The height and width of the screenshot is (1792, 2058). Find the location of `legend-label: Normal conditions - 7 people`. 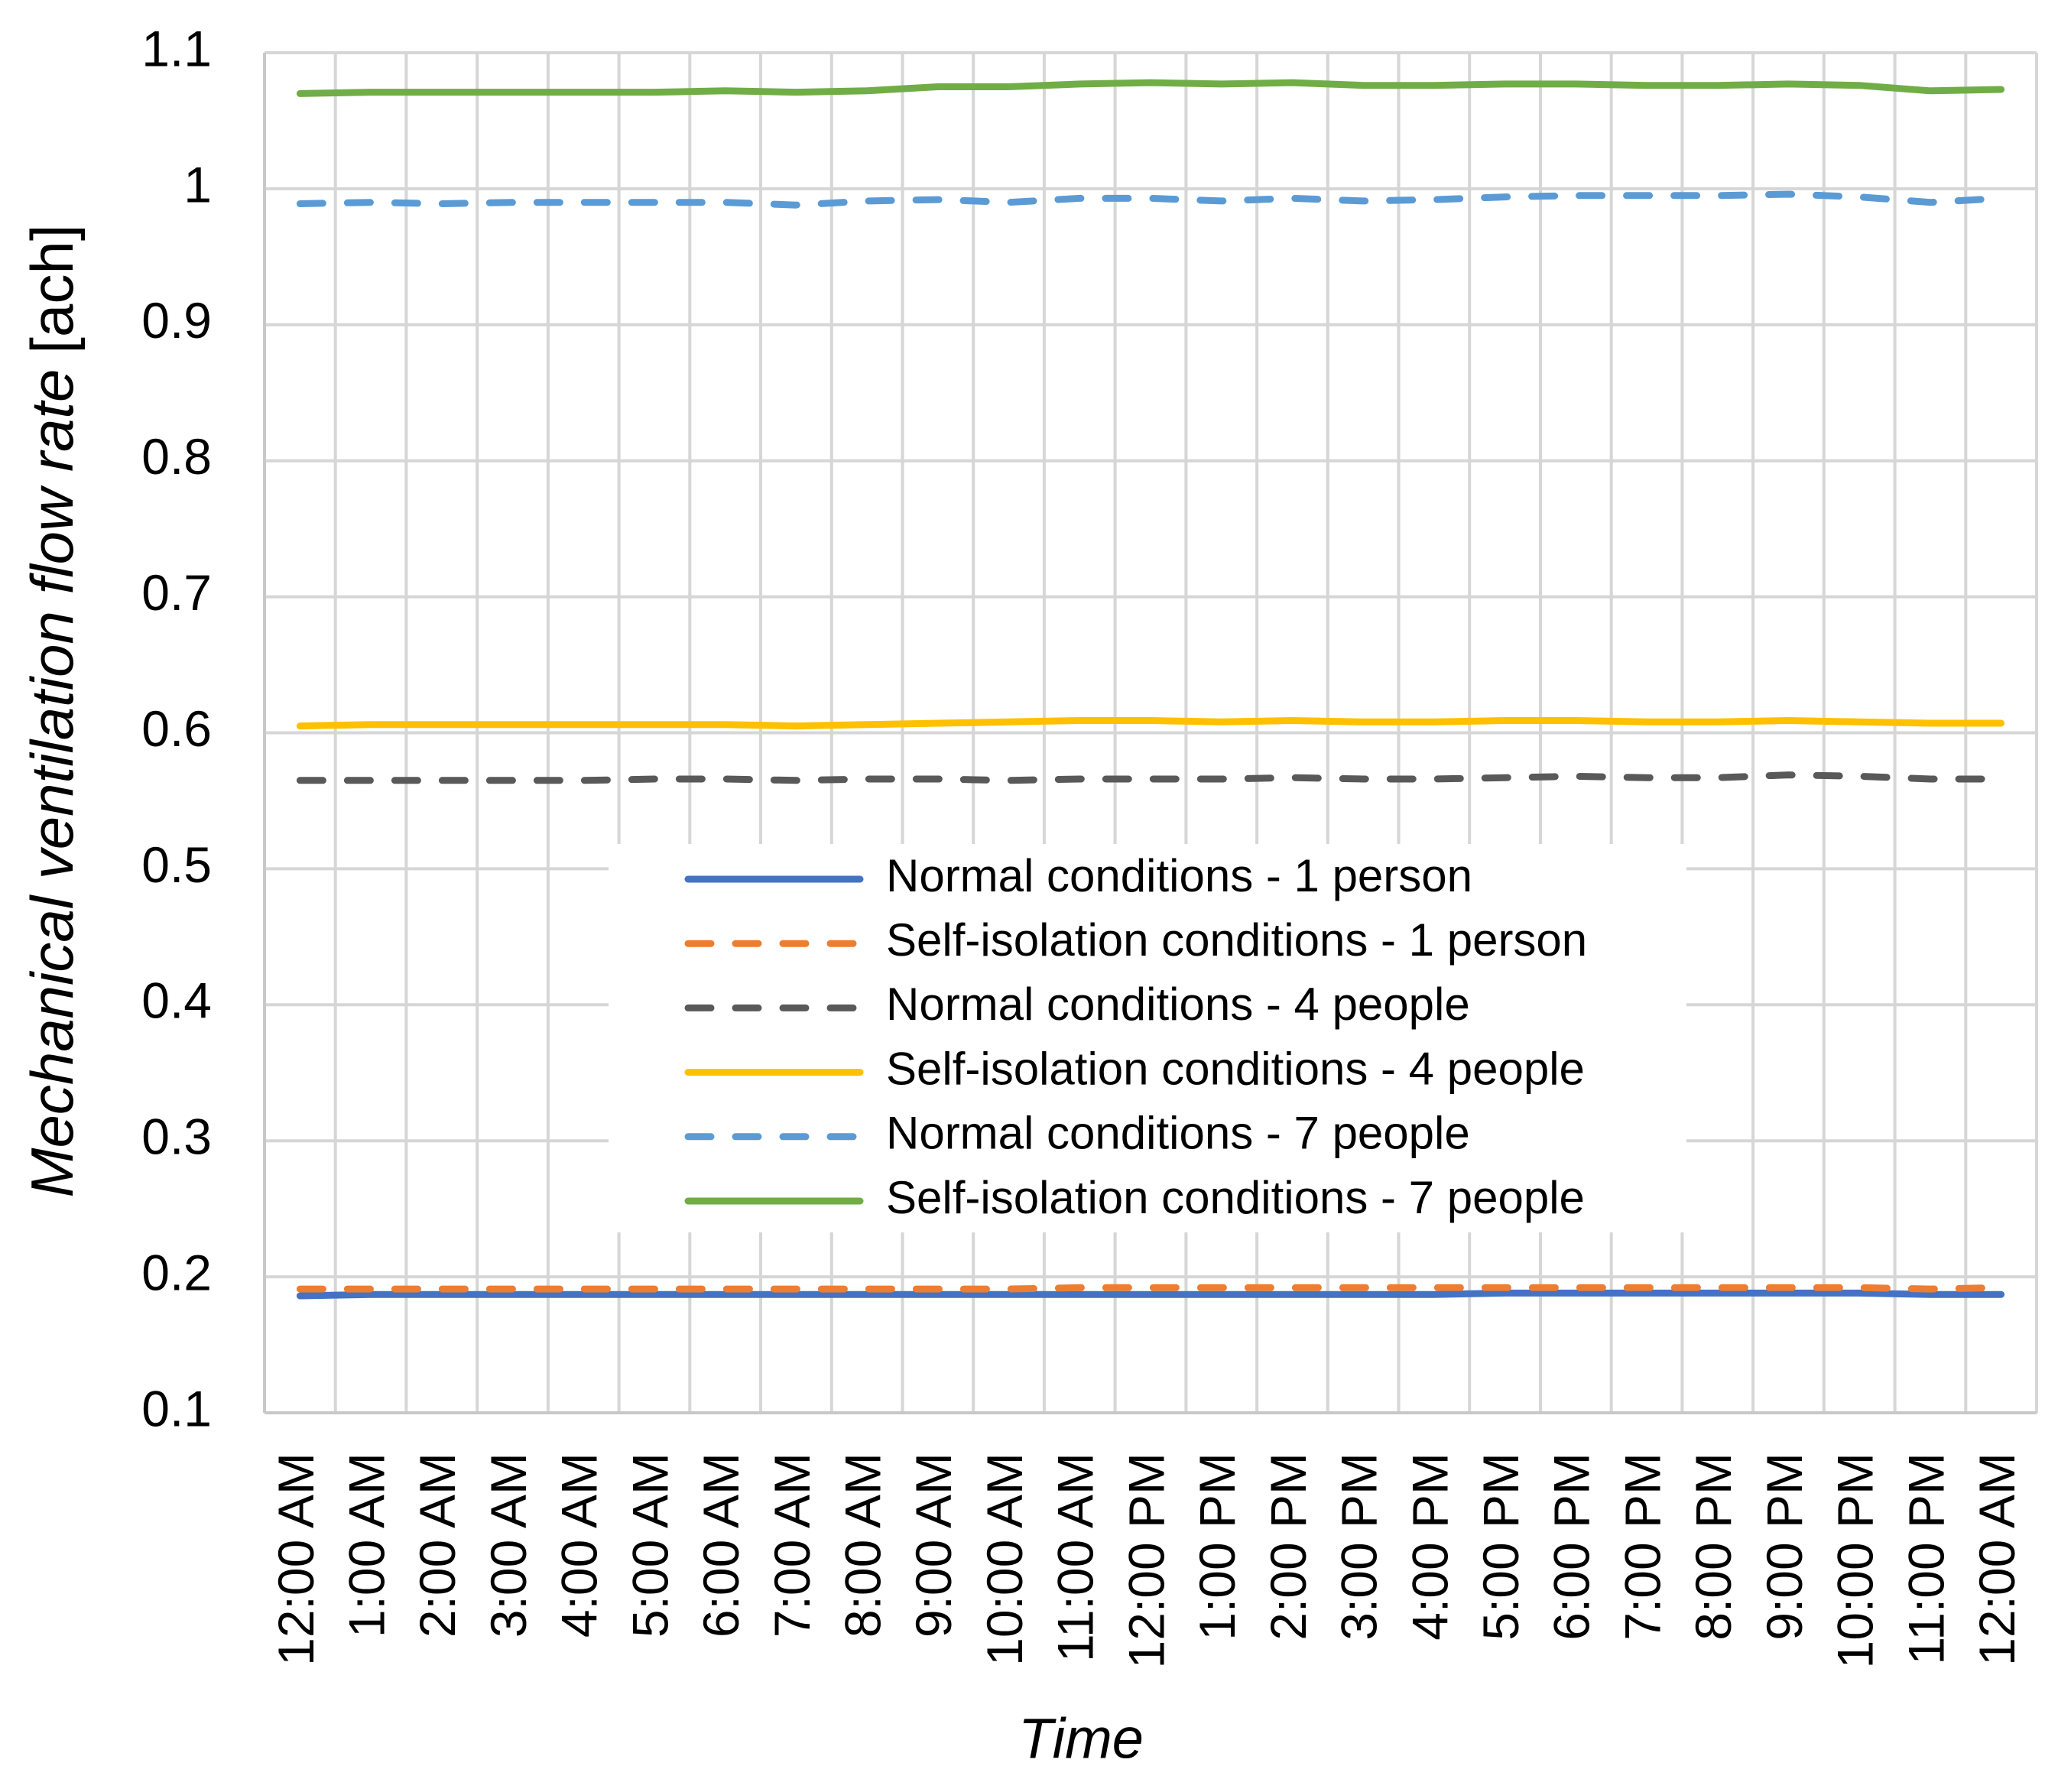

legend-label: Normal conditions - 7 people is located at coordinates (1178, 1133).